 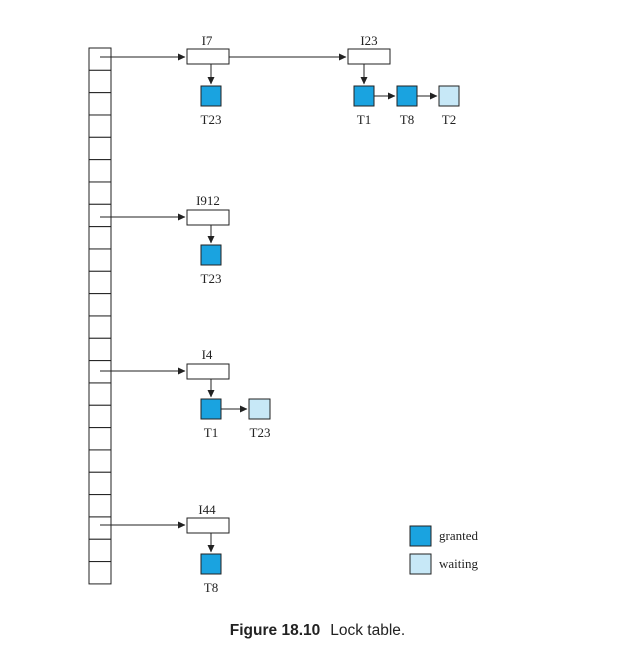 I want to click on item-label-i7: I7, so click(x=207, y=40).